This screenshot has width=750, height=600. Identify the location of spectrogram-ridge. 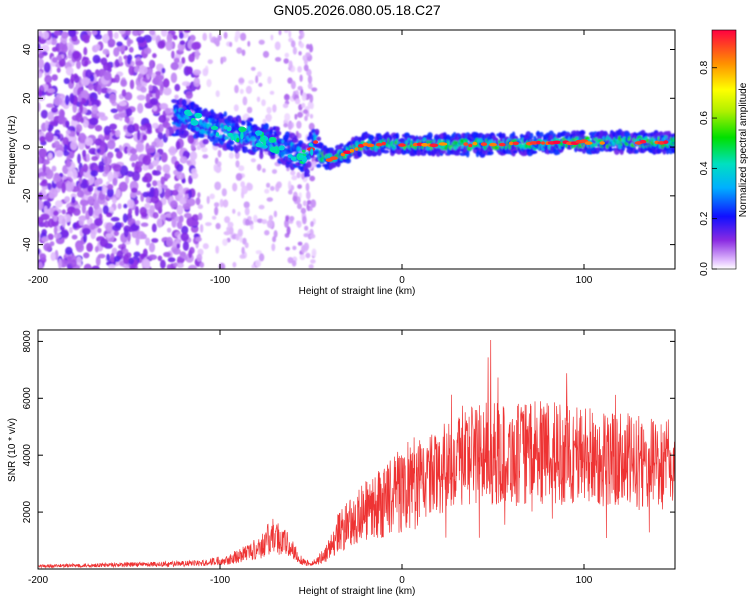
(426, 136).